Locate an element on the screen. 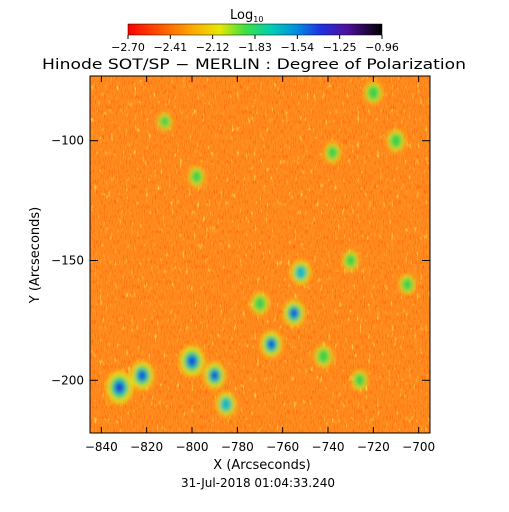  x-tick-label: −780 is located at coordinates (237, 447).